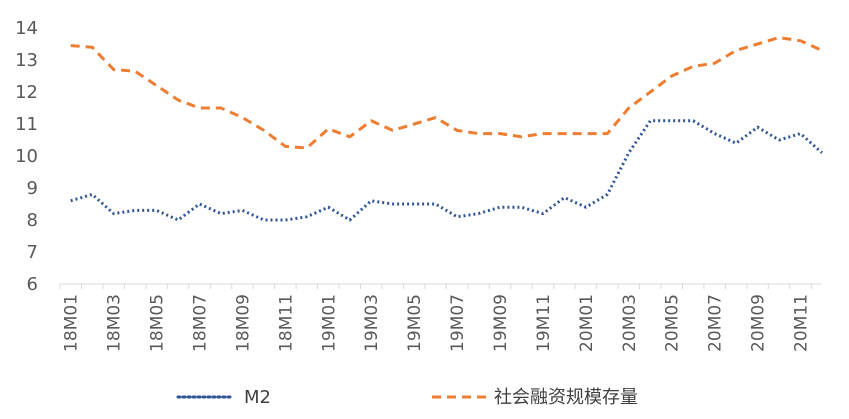 The height and width of the screenshot is (419, 849). Describe the element at coordinates (72, 323) in the screenshot. I see `x-tick-label: 18M01` at that location.